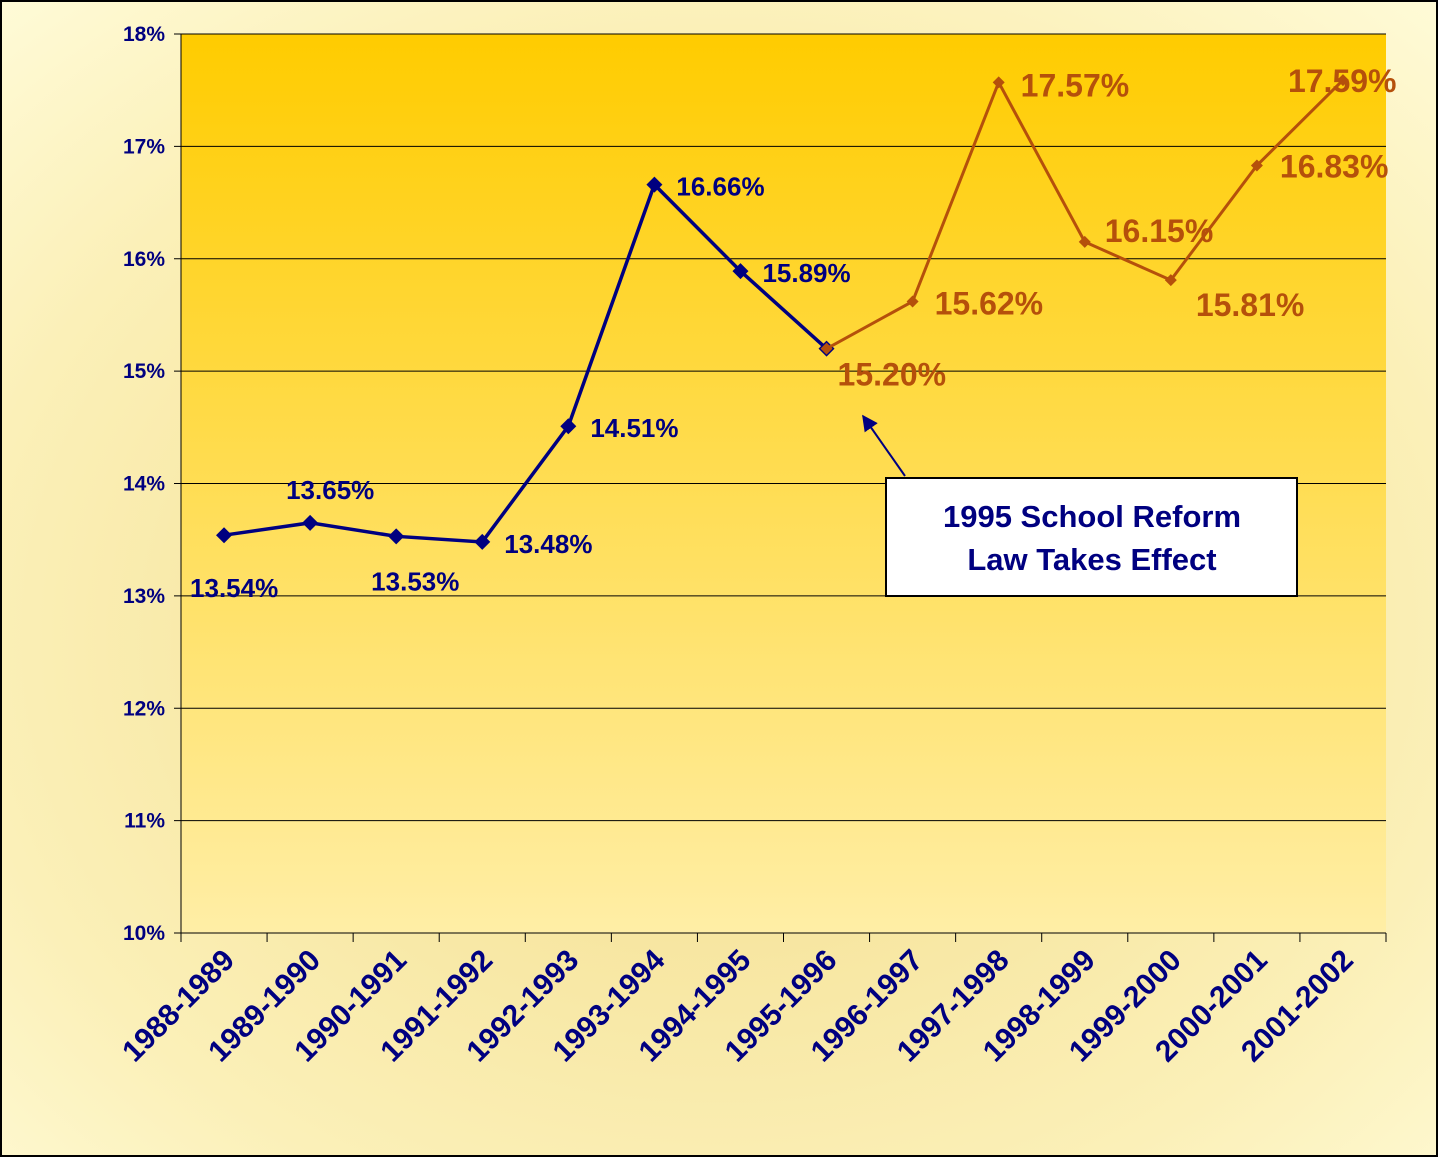 This screenshot has width=1438, height=1162. Describe the element at coordinates (1091, 559) in the screenshot. I see `annotation: Law Takes Effect` at that location.